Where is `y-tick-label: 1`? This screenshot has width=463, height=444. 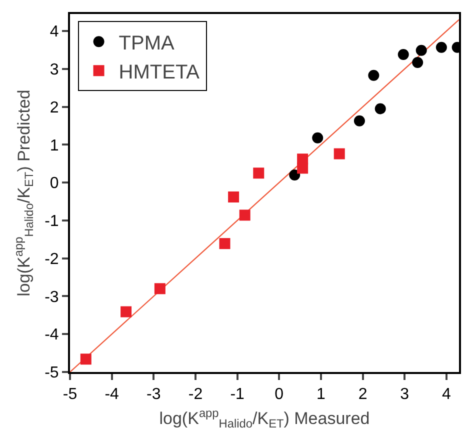
y-tick-label: 1 is located at coordinates (54, 145).